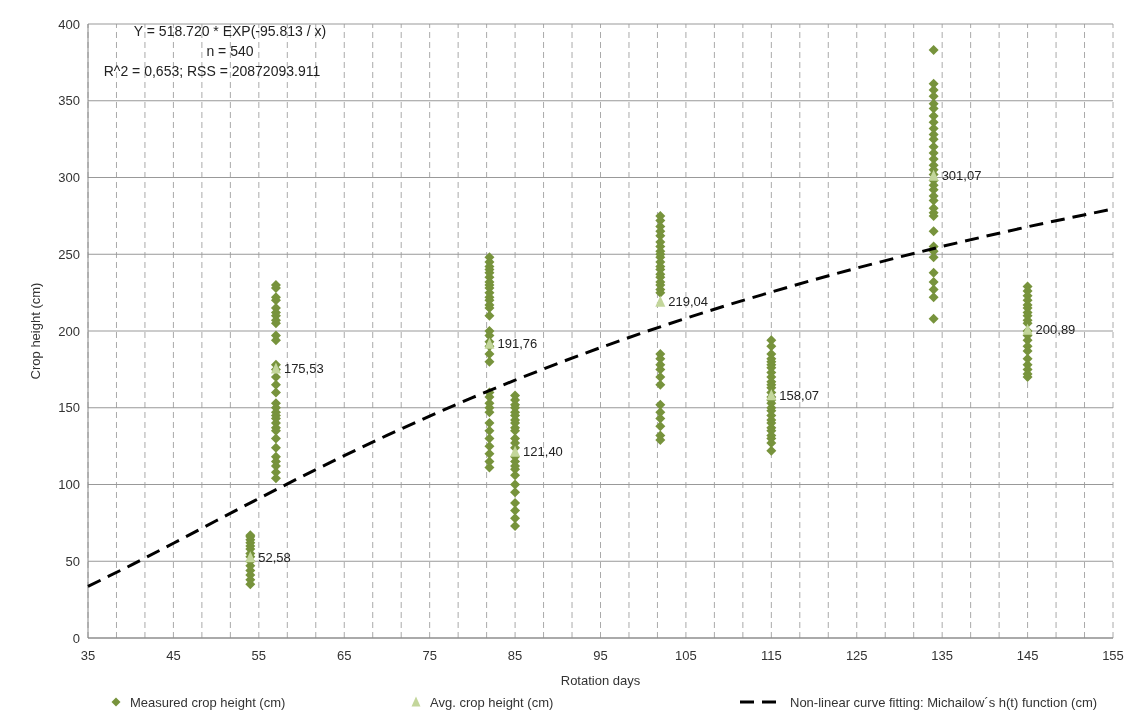 This screenshot has height=718, width=1128. Describe the element at coordinates (69, 408) in the screenshot. I see `y-tick-label: 150` at that location.